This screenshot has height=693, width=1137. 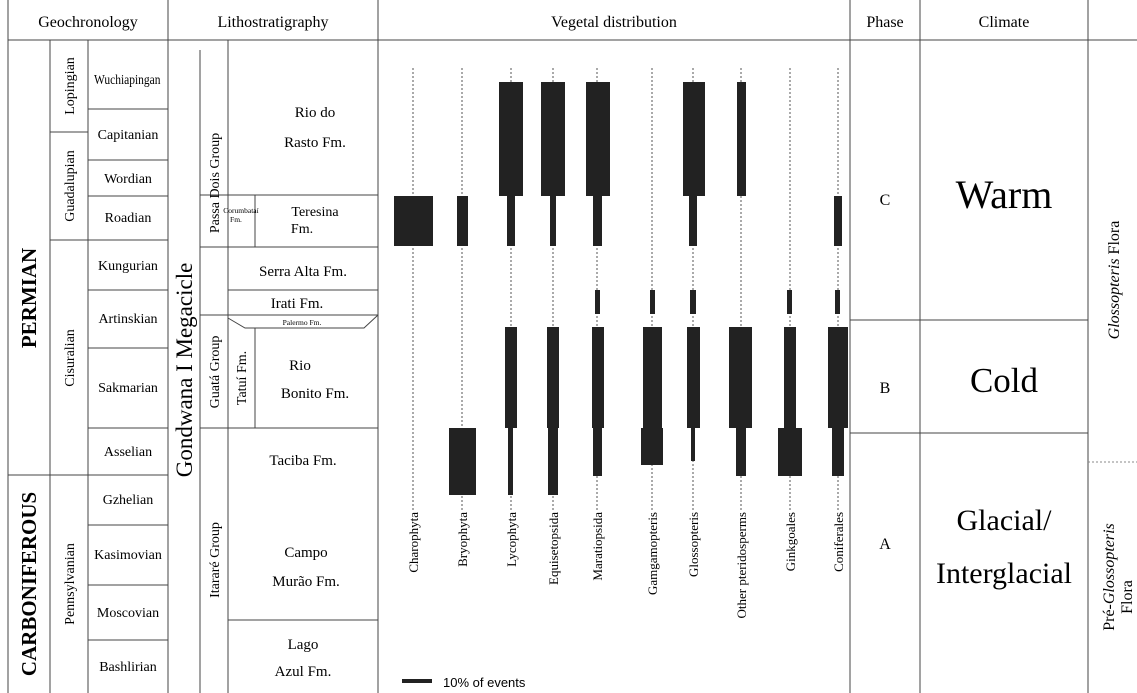 What do you see at coordinates (511, 539) in the screenshot?
I see `taxon-label-lycophyta: Lycophyta` at bounding box center [511, 539].